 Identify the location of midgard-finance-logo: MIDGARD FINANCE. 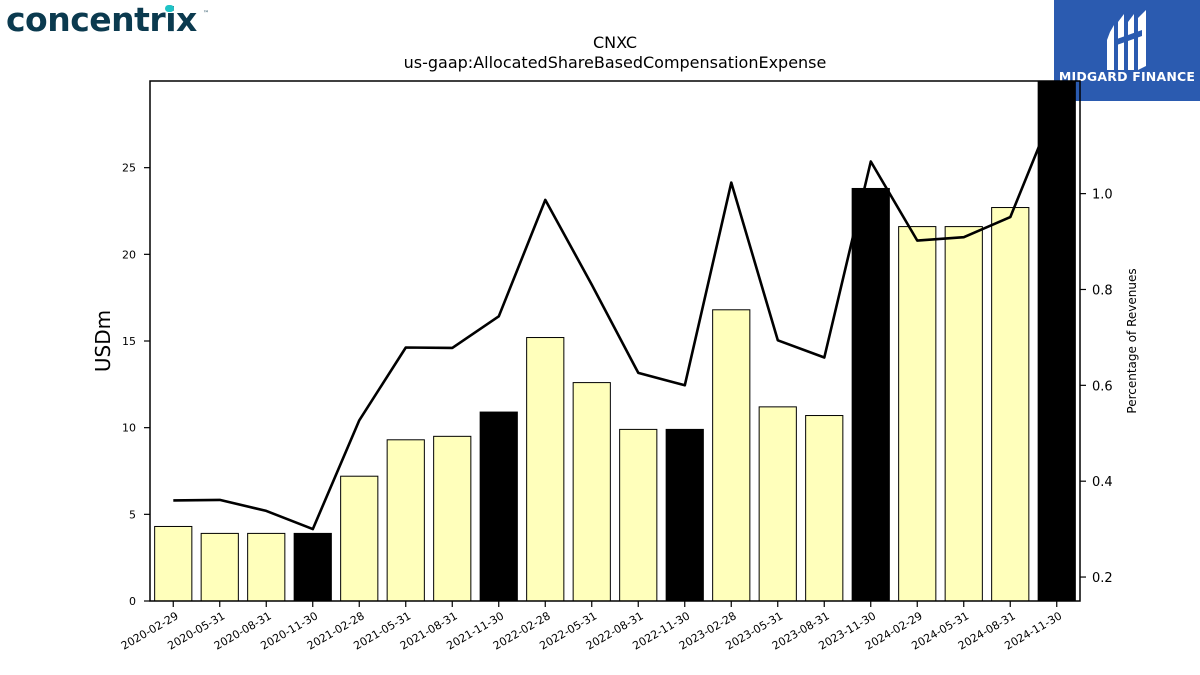
(1127, 50).